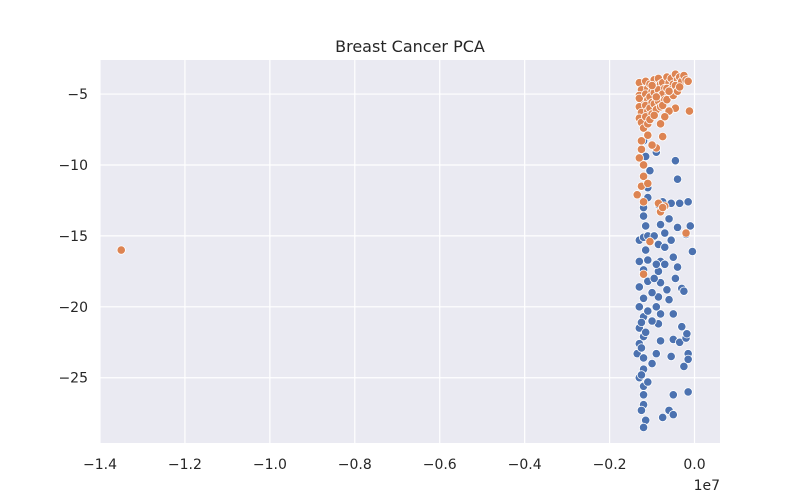 This screenshot has width=800, height=504. I want to click on y-tick-label: −25, so click(73, 379).